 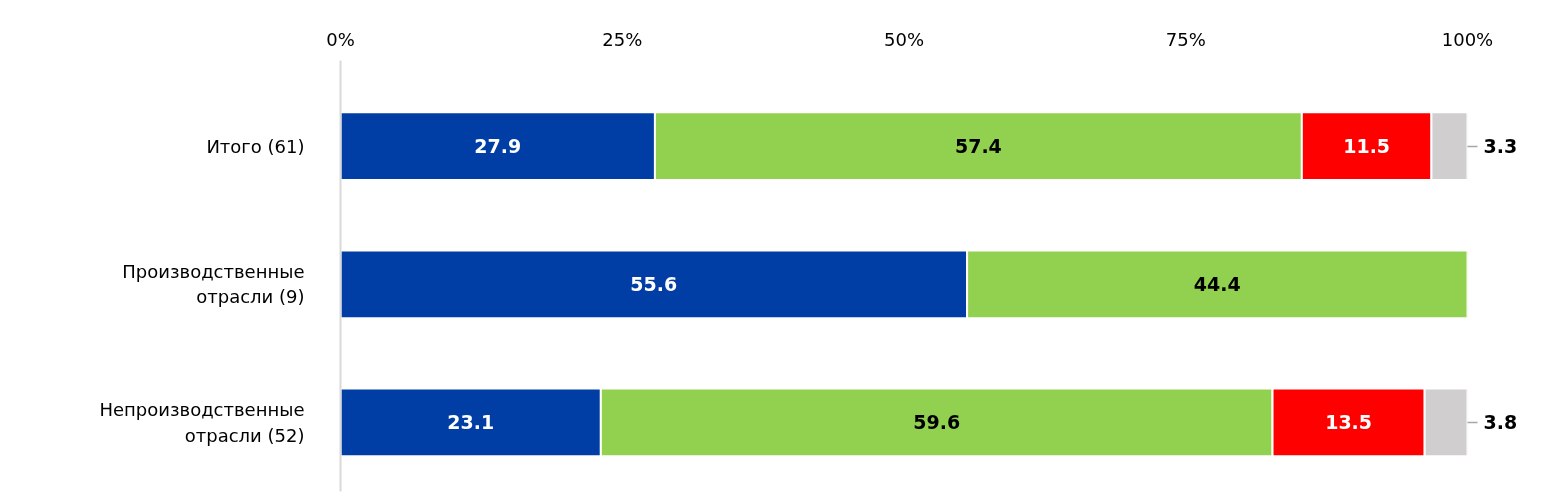 What do you see at coordinates (1217, 284) in the screenshot?
I see `data-label: 44.4` at bounding box center [1217, 284].